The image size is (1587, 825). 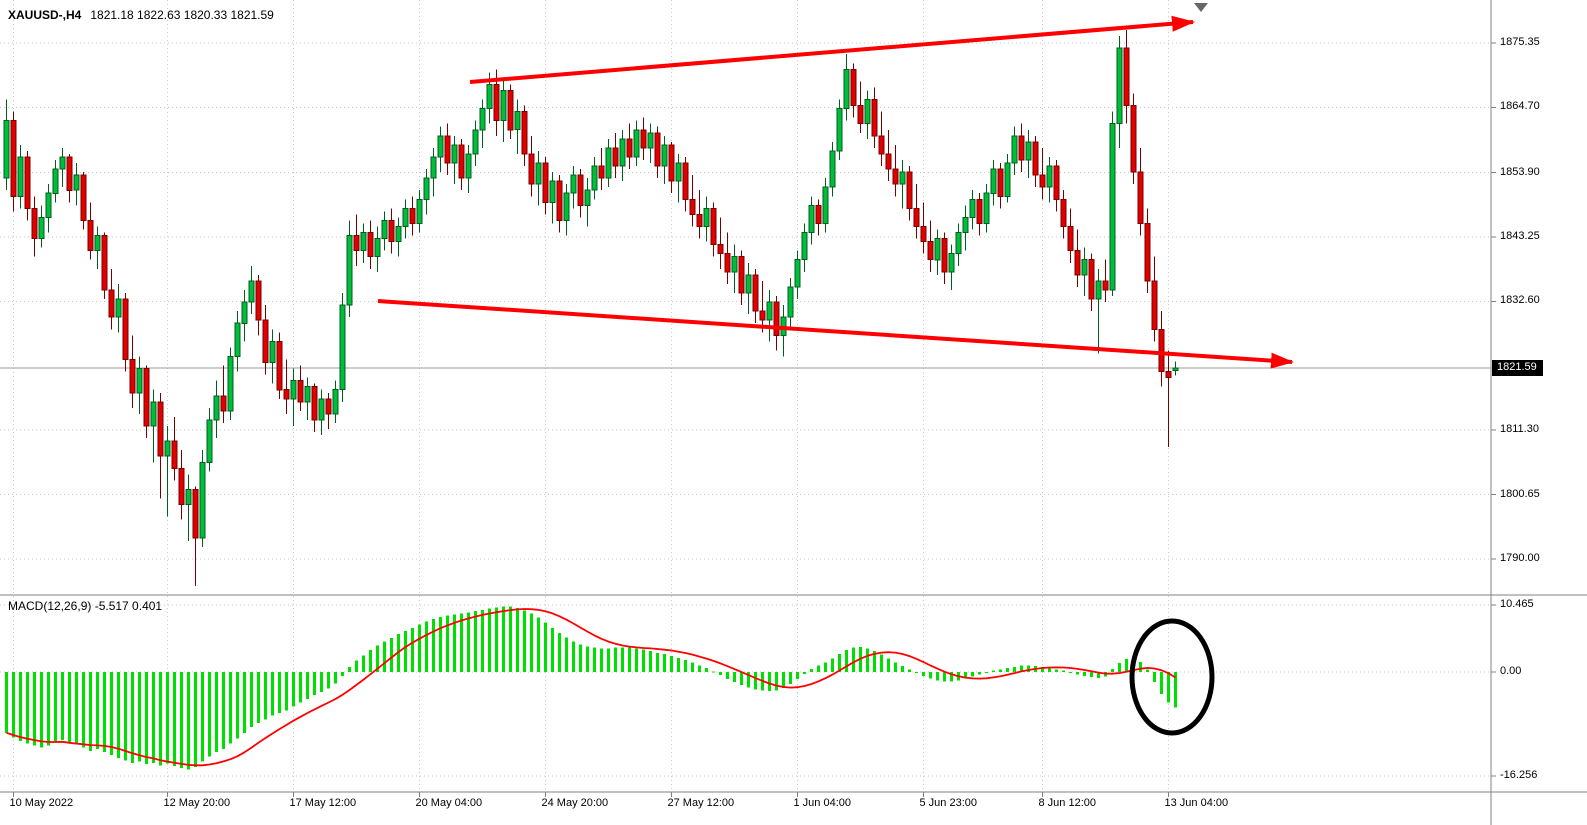 What do you see at coordinates (1520, 106) in the screenshot?
I see `price-axis-label: 1864.70` at bounding box center [1520, 106].